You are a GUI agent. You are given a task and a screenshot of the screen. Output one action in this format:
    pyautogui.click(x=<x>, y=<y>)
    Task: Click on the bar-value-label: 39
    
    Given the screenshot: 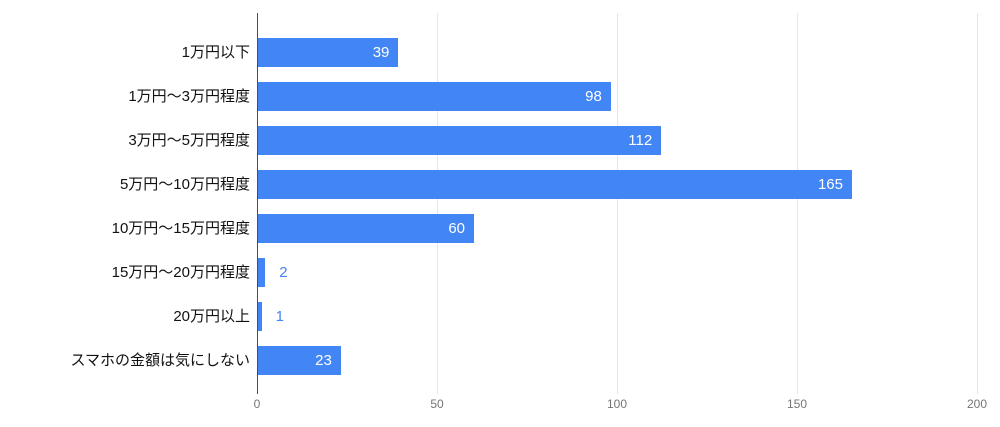 What is the action you would take?
    pyautogui.click(x=381, y=52)
    